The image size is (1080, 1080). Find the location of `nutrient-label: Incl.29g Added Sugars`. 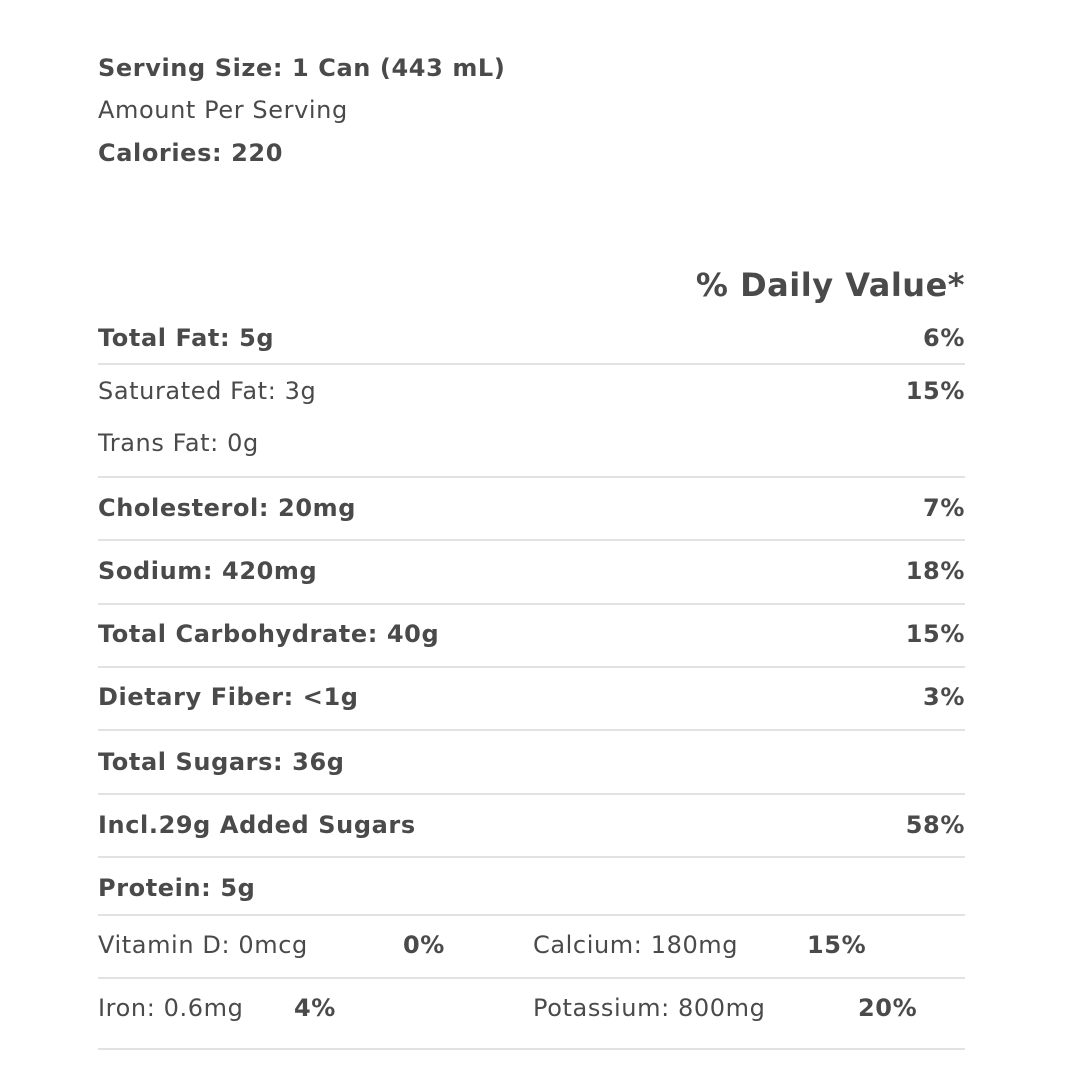

nutrient-label: Incl.29g Added Sugars is located at coordinates (257, 825).